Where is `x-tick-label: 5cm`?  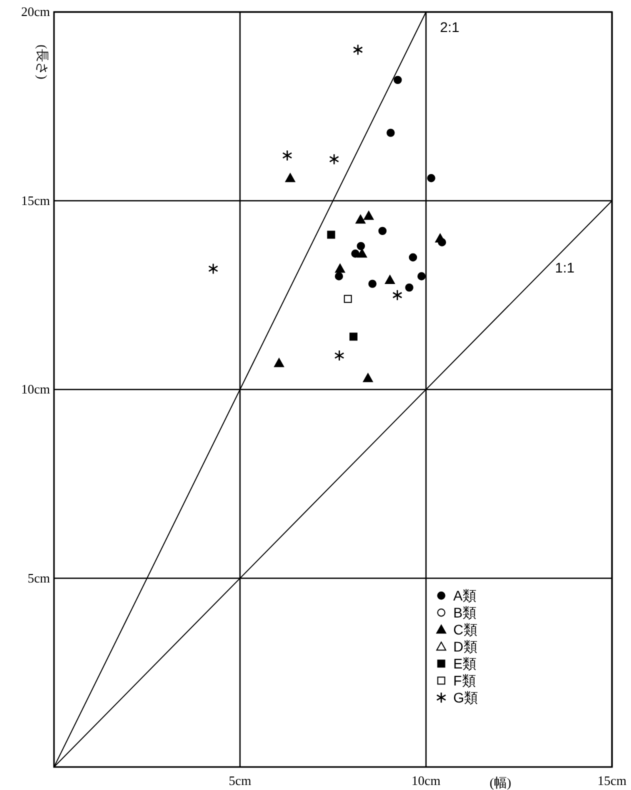 x-tick-label: 5cm is located at coordinates (240, 780).